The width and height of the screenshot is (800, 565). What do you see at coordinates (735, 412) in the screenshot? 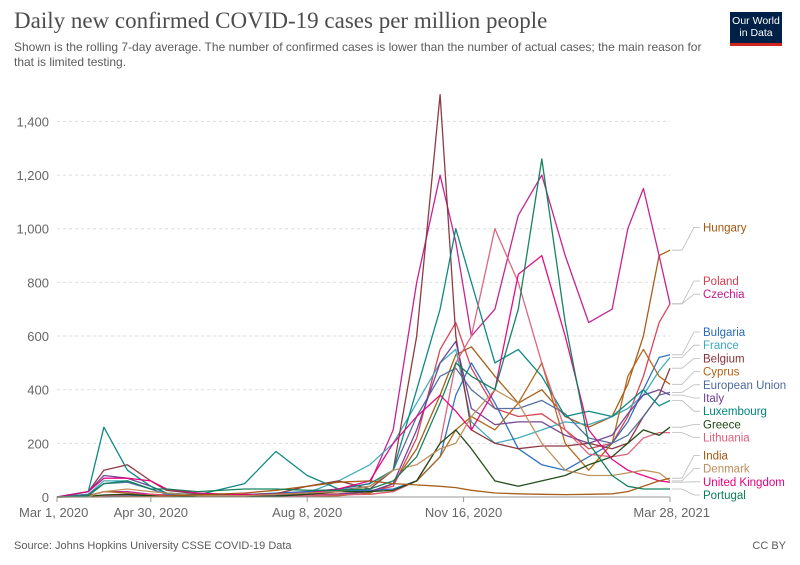
I see `series-label: Luxembourg` at bounding box center [735, 412].